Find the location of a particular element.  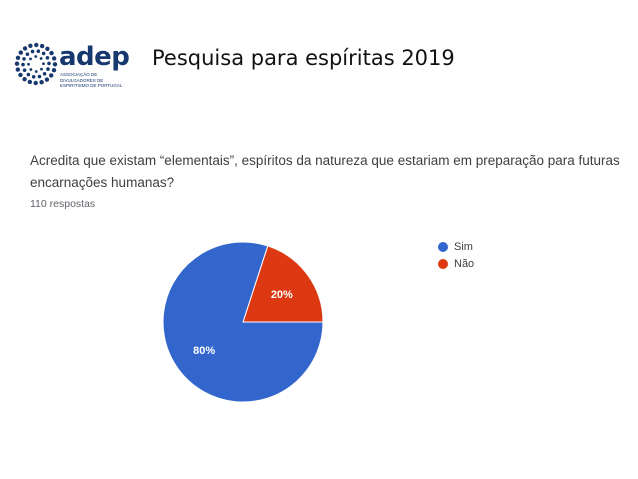

page-title: Pesquisa para espíritas 2019 is located at coordinates (303, 58).